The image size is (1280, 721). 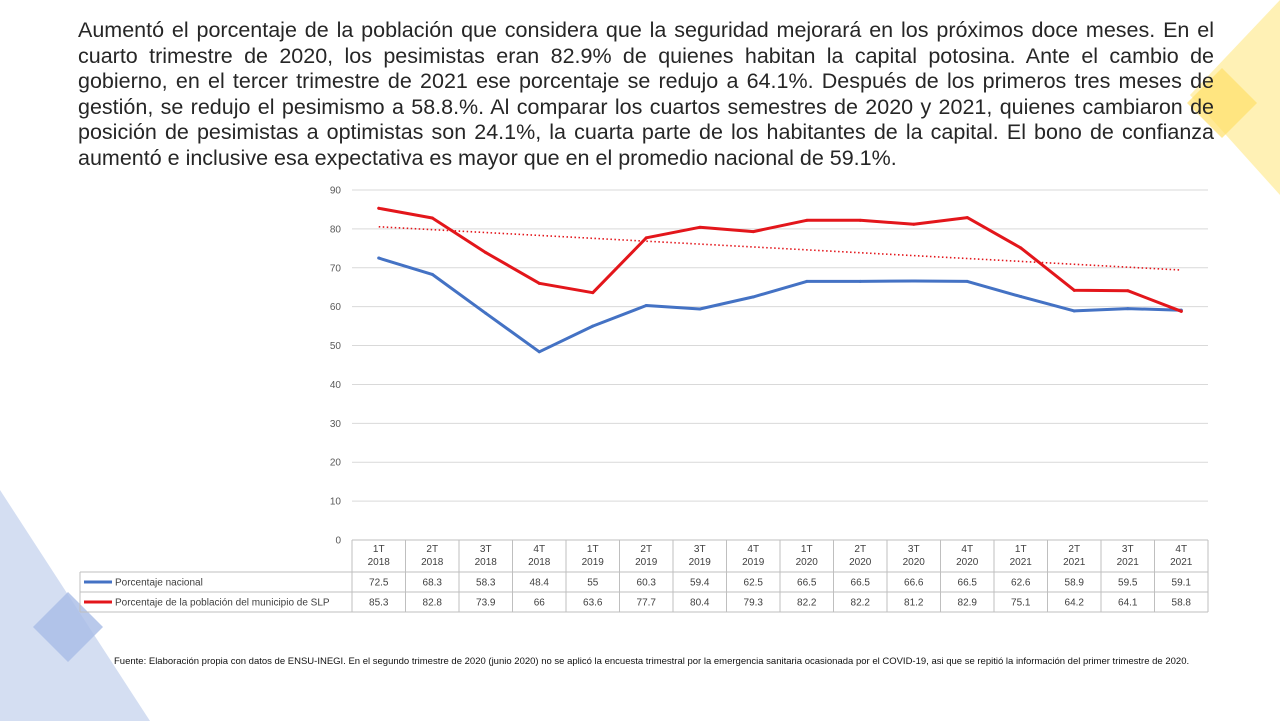 I want to click on data-label: 62.6, so click(x=1021, y=583).